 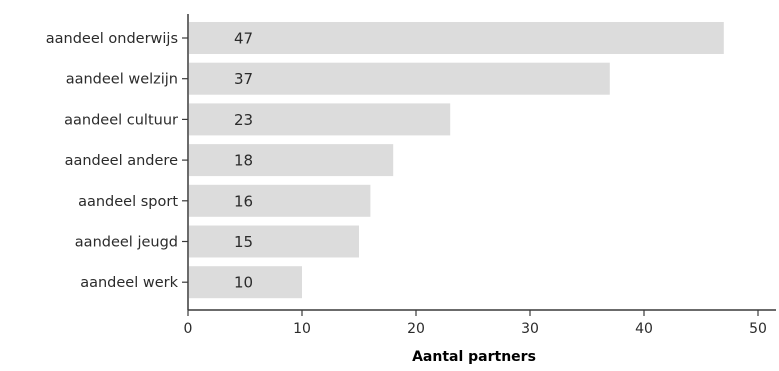 I want to click on bar-value-label: 16, so click(x=243, y=201).